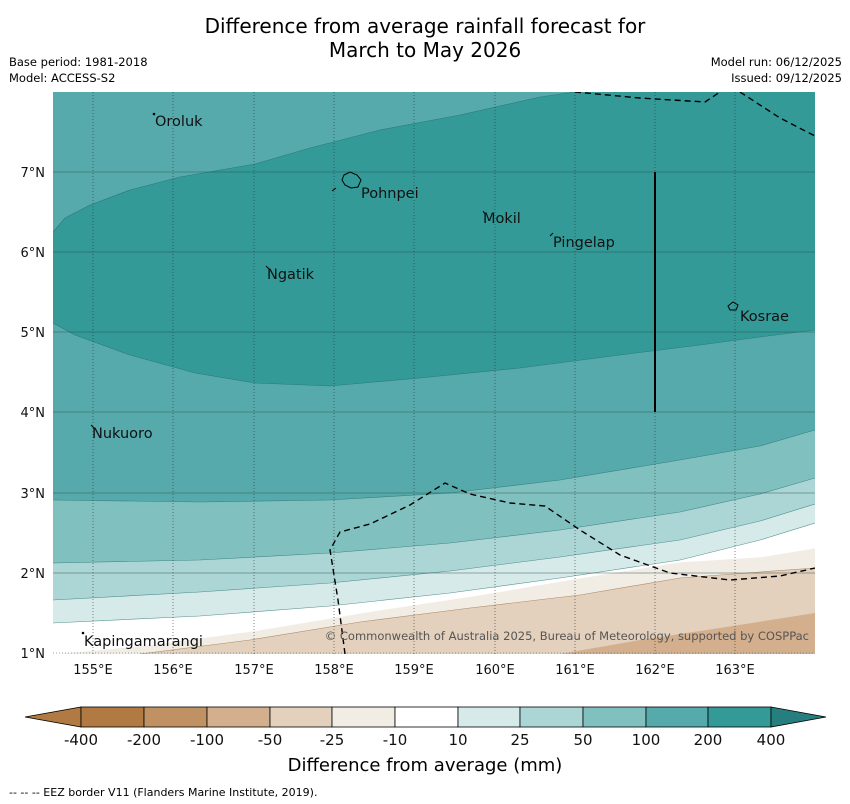 This screenshot has height=804, width=850. I want to click on colorbar, so click(425, 717).